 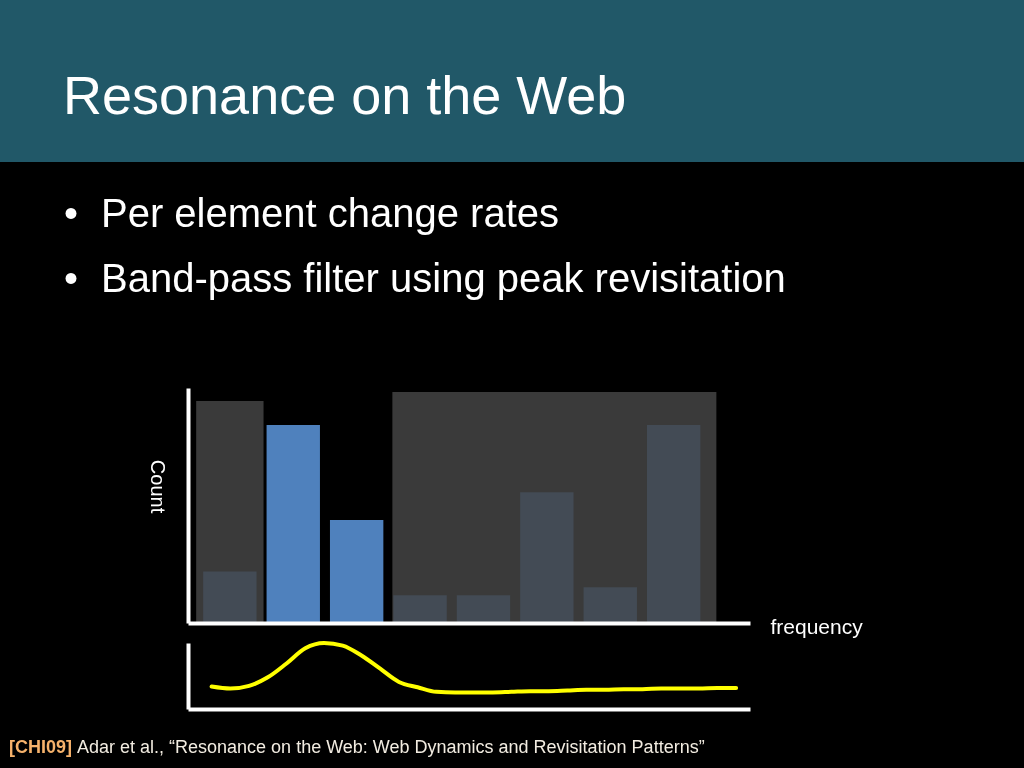 I want to click on text: [CHI09] Adar et al., “Resonance on the Web: Web Dynamics and Revisitation Patterns”, so click(x=356, y=747).